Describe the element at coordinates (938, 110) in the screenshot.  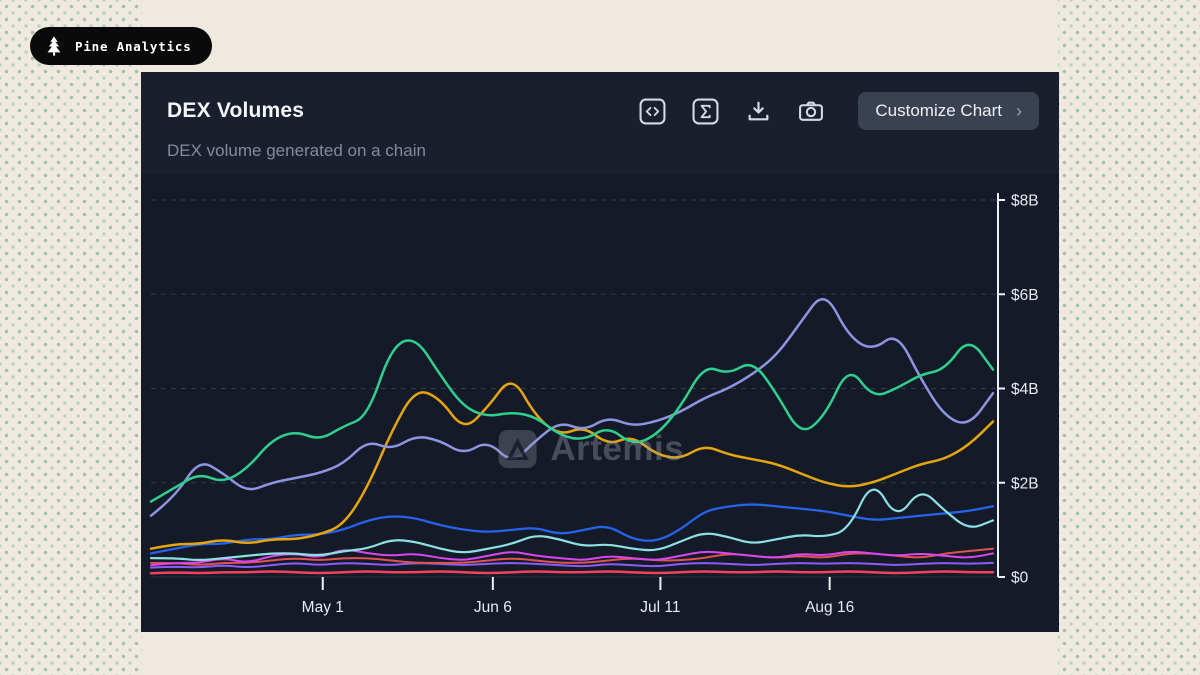
I see `customize-chart-label: Customize Chart` at that location.